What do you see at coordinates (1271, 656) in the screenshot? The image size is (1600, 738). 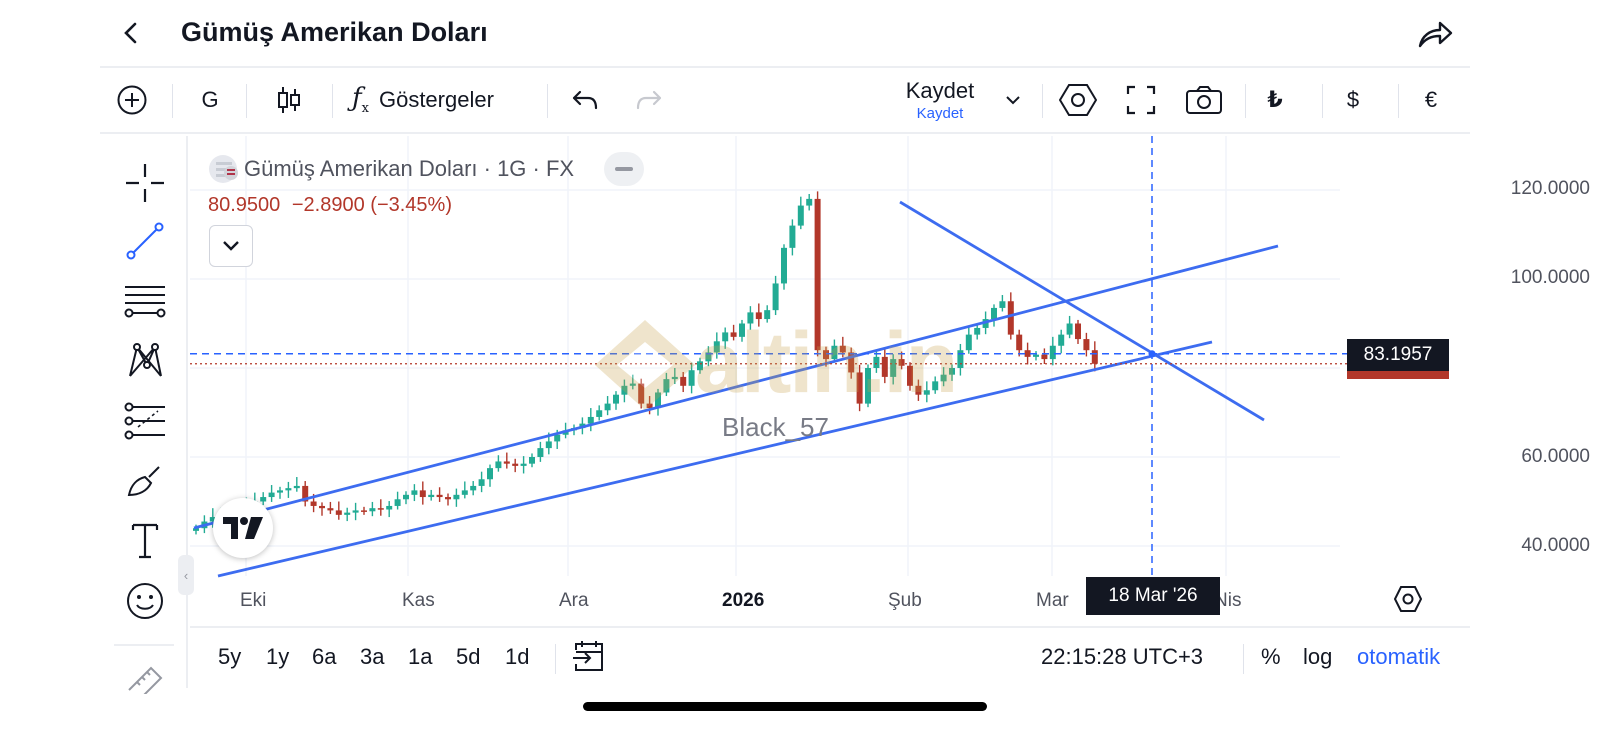 I see `percent-scale-toggle: %` at bounding box center [1271, 656].